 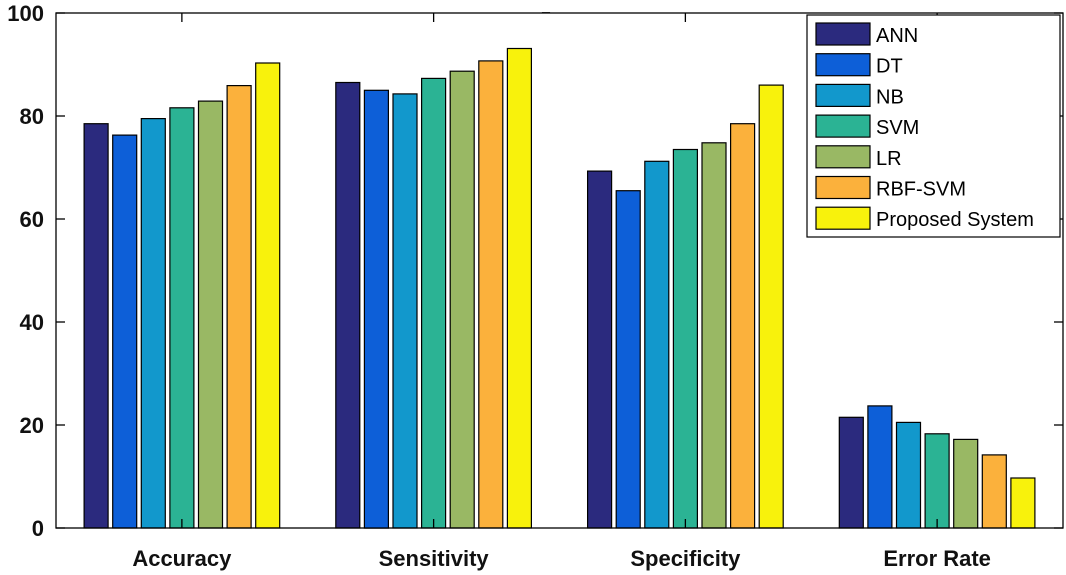 What do you see at coordinates (462, 299) in the screenshot?
I see `bar-sensitivity-lr` at bounding box center [462, 299].